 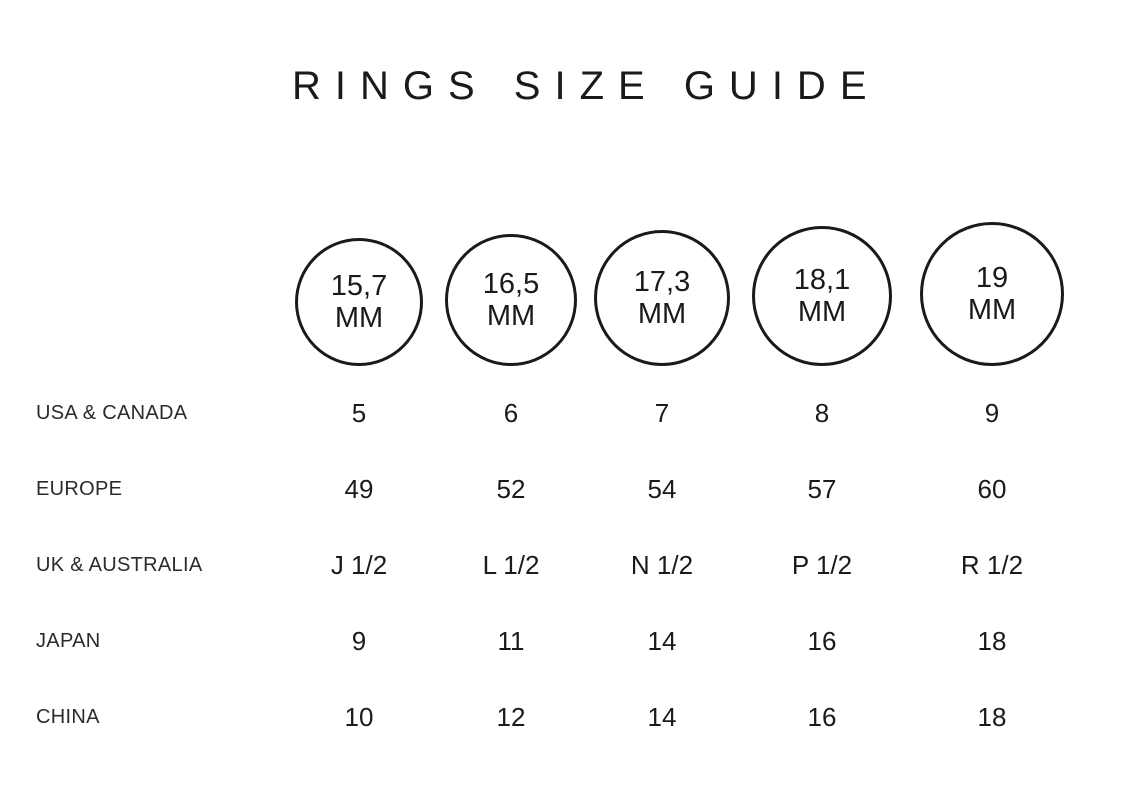 What do you see at coordinates (662, 281) in the screenshot?
I see `ring-diameter-value: 17,3` at bounding box center [662, 281].